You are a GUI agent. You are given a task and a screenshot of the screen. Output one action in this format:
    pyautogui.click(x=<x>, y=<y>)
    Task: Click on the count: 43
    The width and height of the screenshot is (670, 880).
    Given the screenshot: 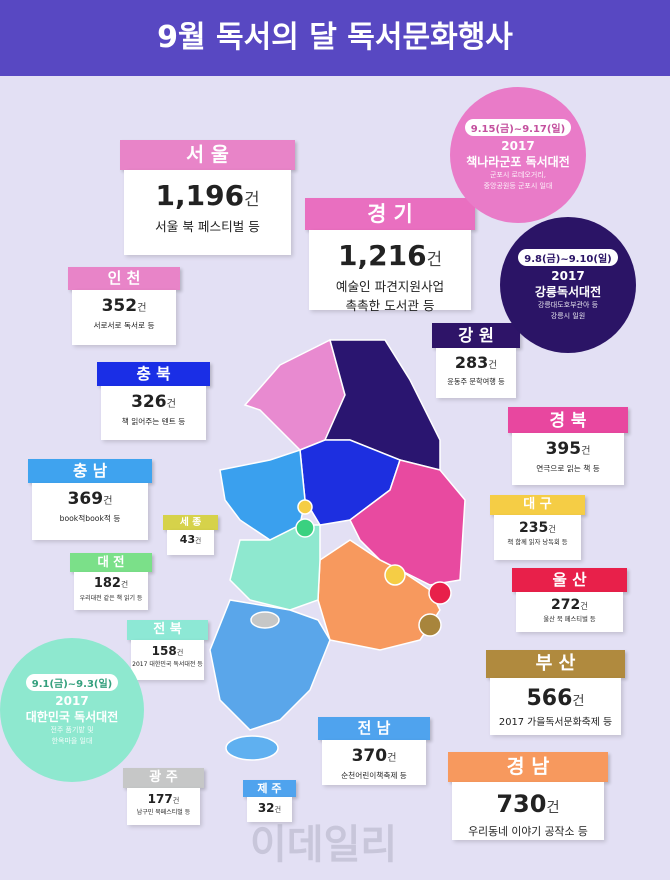 What is the action you would take?
    pyautogui.click(x=187, y=540)
    